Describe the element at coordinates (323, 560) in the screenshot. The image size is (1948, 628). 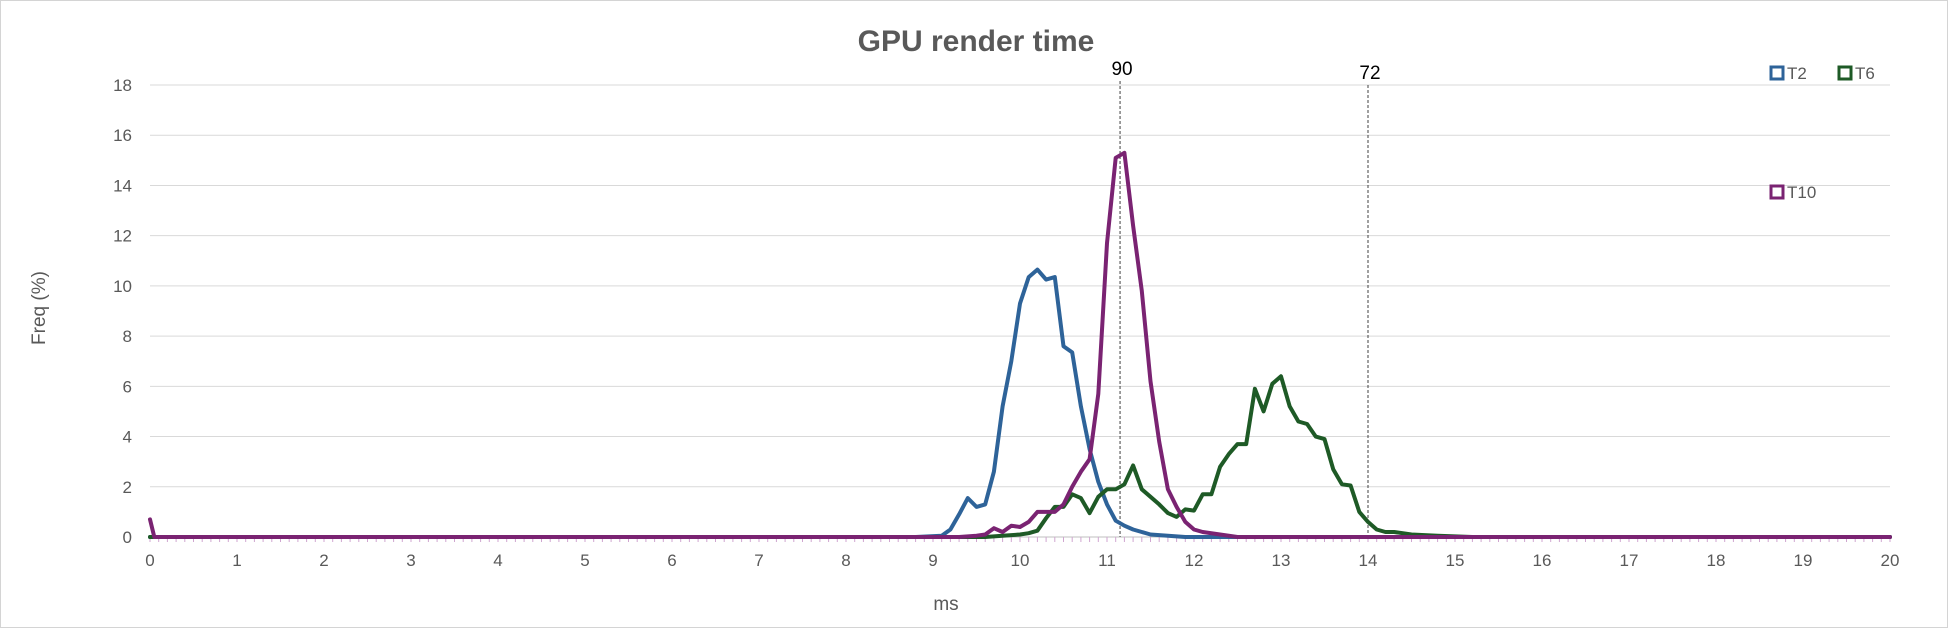
I see `x-tick-label: 2` at that location.